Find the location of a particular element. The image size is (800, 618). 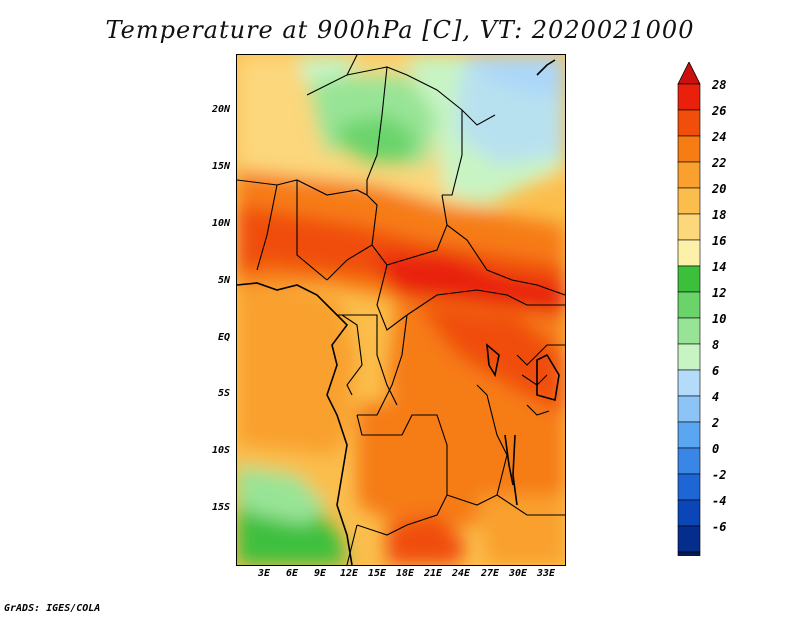

x-tick-label: 15E is located at coordinates (377, 573).